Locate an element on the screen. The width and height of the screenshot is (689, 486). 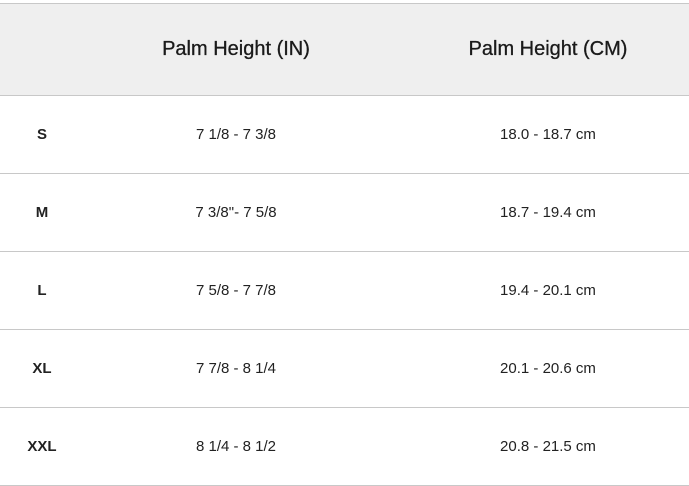
inches-cell: 7 5/8 - 7 7/8 is located at coordinates (236, 290).